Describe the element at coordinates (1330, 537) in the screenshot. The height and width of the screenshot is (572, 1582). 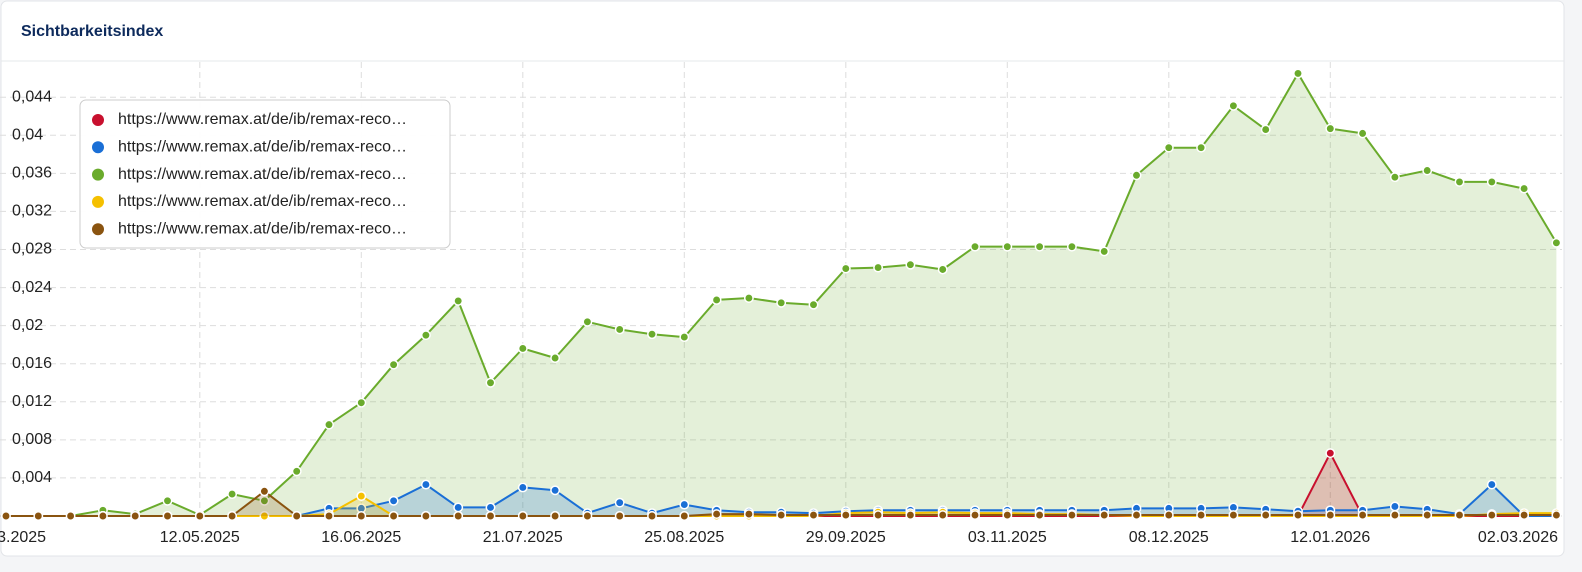
I see `x-tick-label: 12.01.2026` at that location.